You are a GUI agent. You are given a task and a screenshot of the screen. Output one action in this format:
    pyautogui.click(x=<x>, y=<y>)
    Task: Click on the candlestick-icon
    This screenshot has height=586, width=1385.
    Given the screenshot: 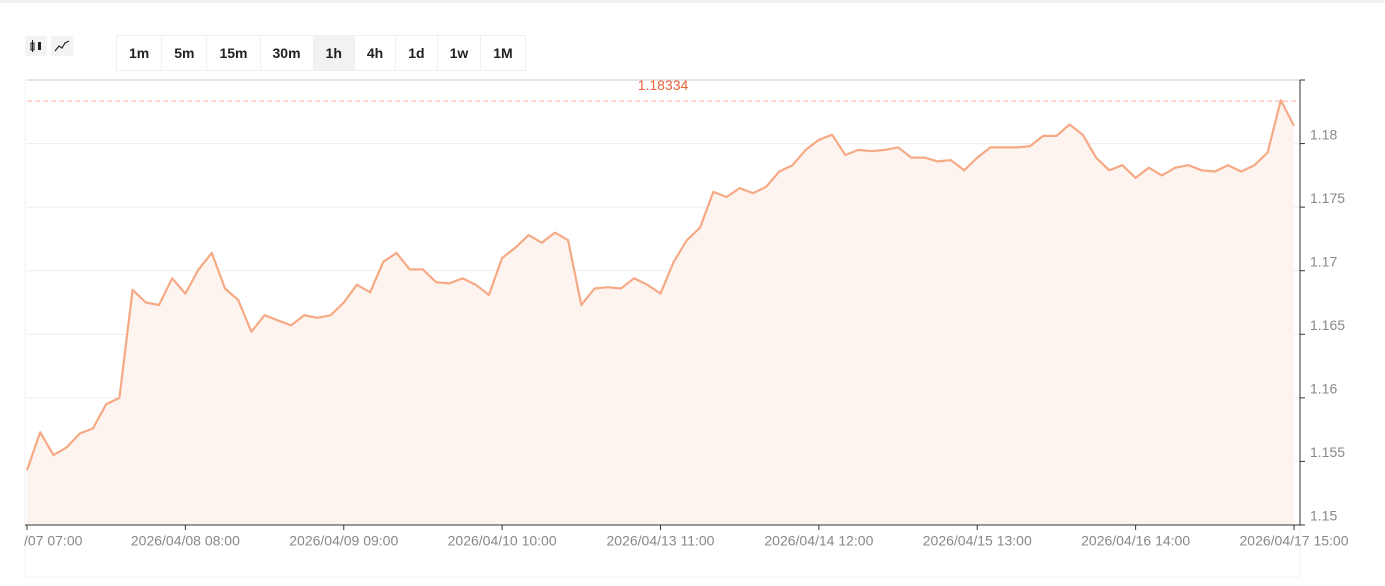 What is the action you would take?
    pyautogui.click(x=35, y=46)
    